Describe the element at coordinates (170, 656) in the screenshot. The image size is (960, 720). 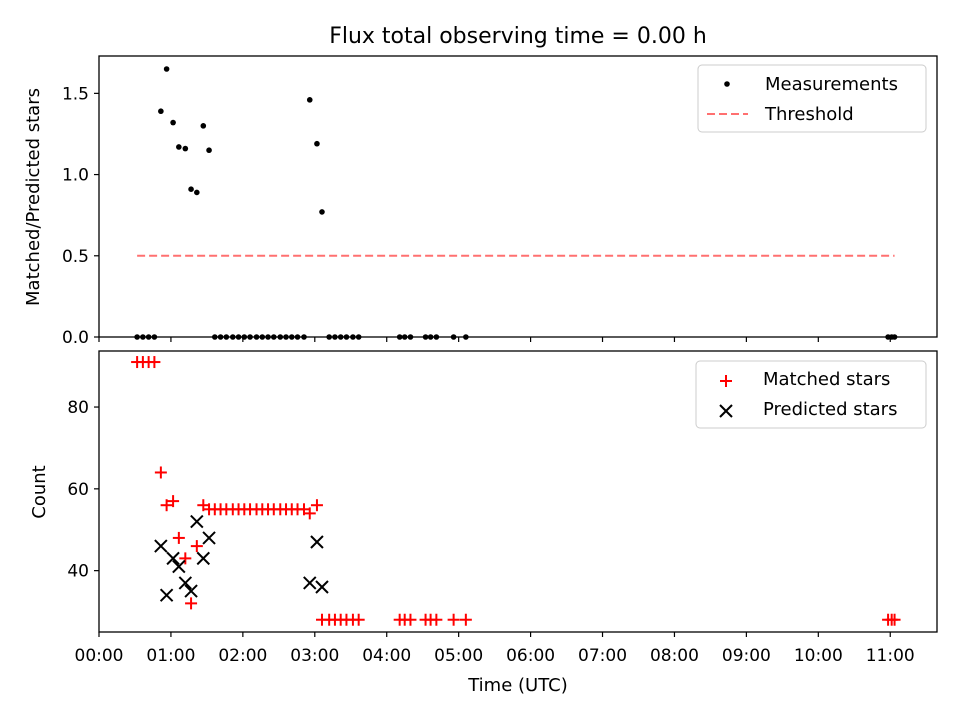
I see `x-tick-label: 01:00` at that location.